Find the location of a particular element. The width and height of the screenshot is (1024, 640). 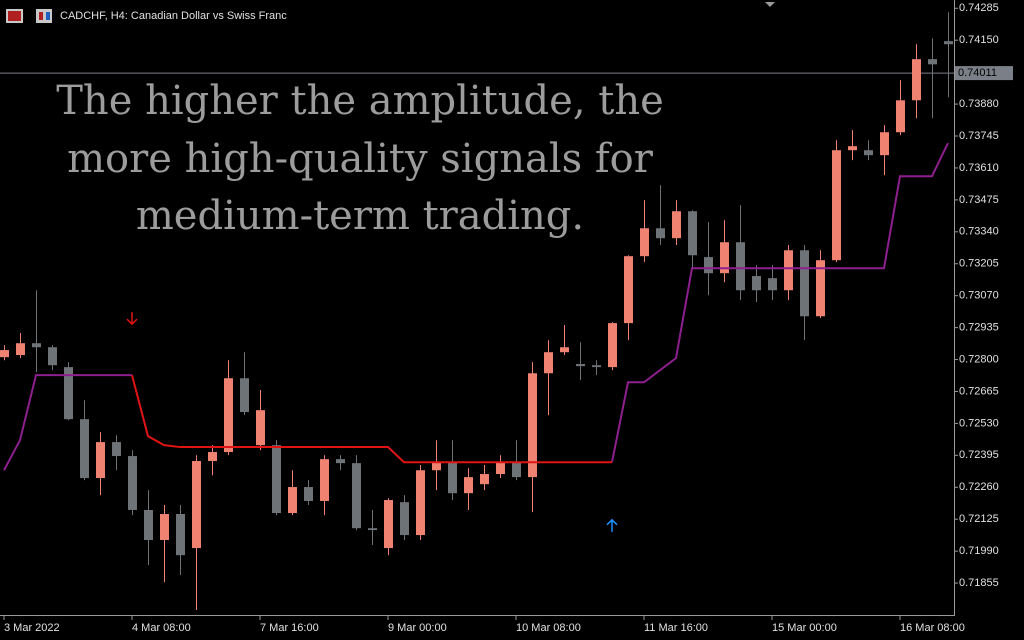

y-tick-label: 0.72665 is located at coordinates (979, 391).